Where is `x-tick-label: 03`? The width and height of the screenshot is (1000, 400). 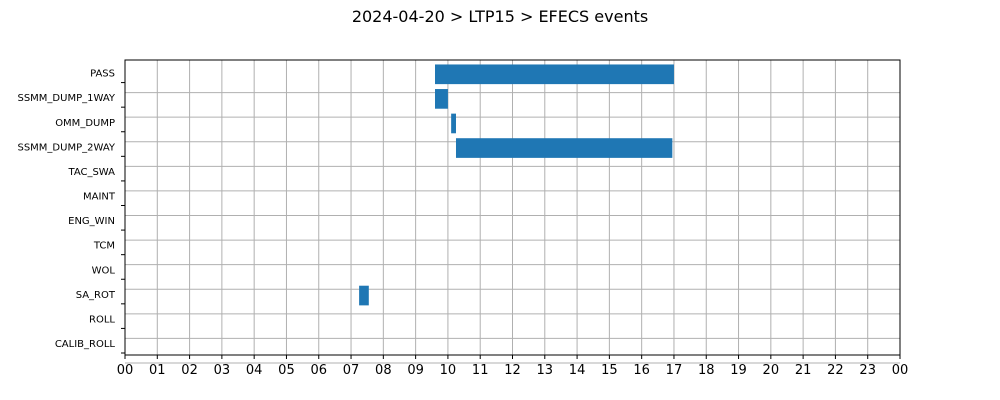
x-tick-label: 03 is located at coordinates (222, 370).